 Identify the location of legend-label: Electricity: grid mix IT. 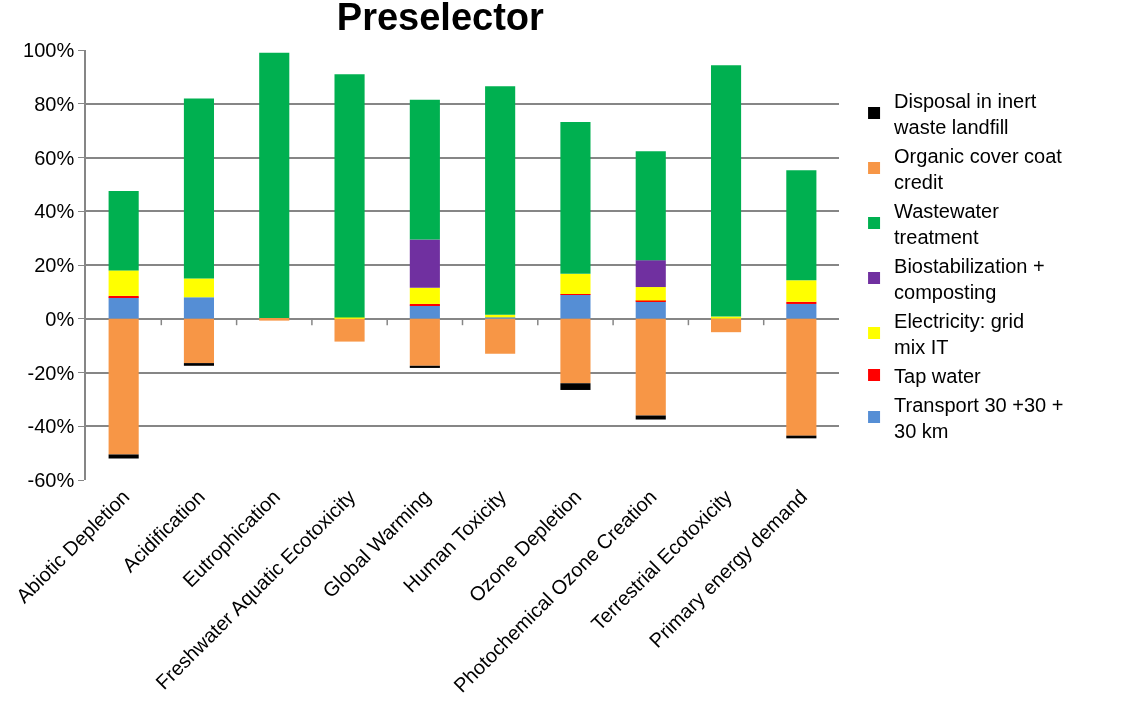
(959, 333).